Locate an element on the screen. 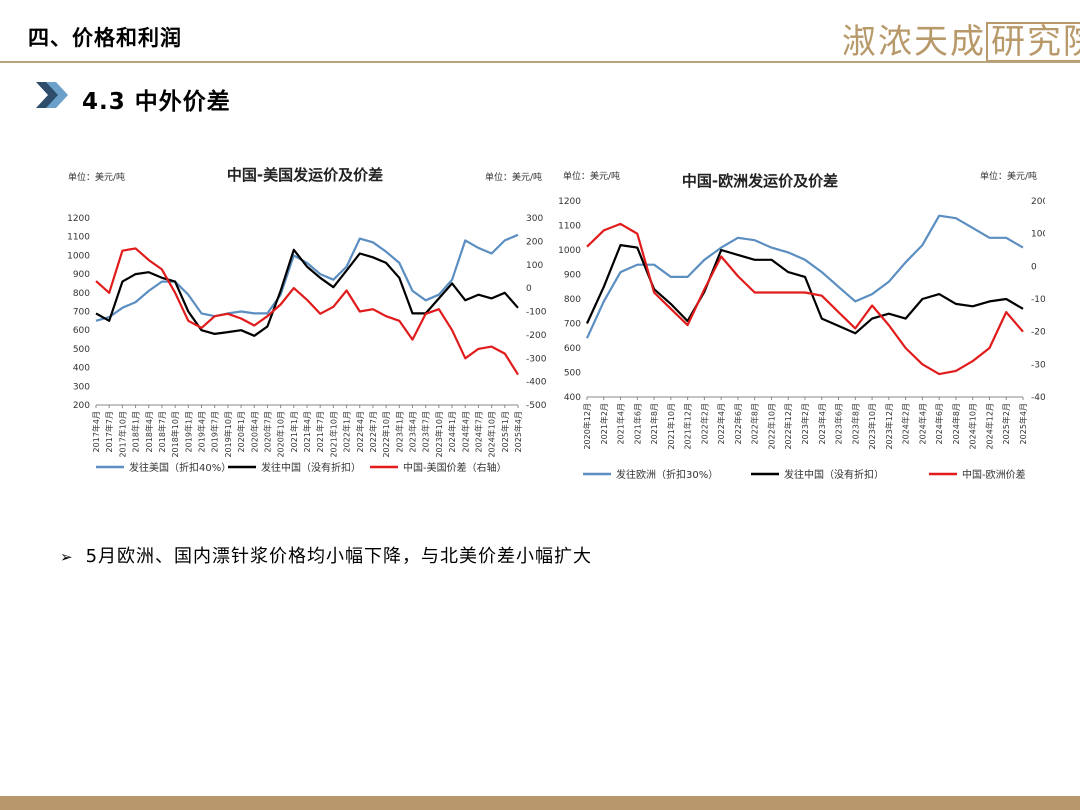  header-divider is located at coordinates (540, 62).